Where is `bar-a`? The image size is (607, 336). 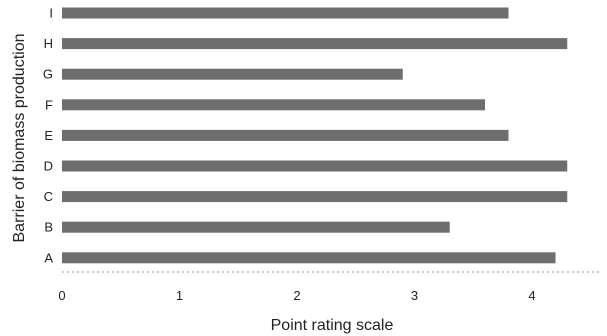
bar-a is located at coordinates (309, 258).